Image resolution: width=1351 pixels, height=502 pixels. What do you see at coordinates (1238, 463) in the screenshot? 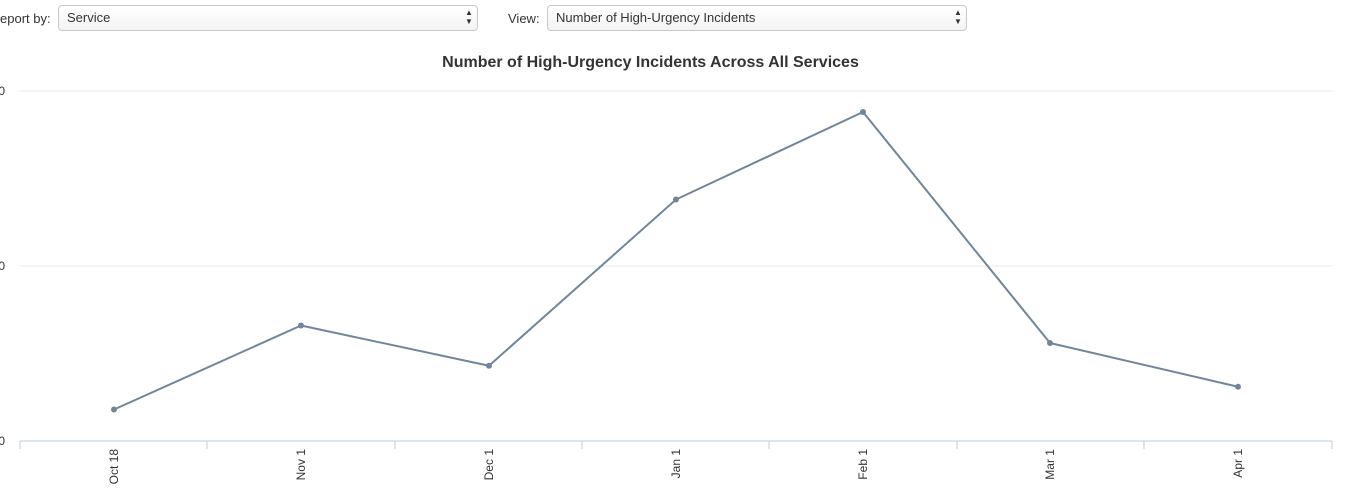
I see `x-tick-label: Apr 1` at bounding box center [1238, 463].